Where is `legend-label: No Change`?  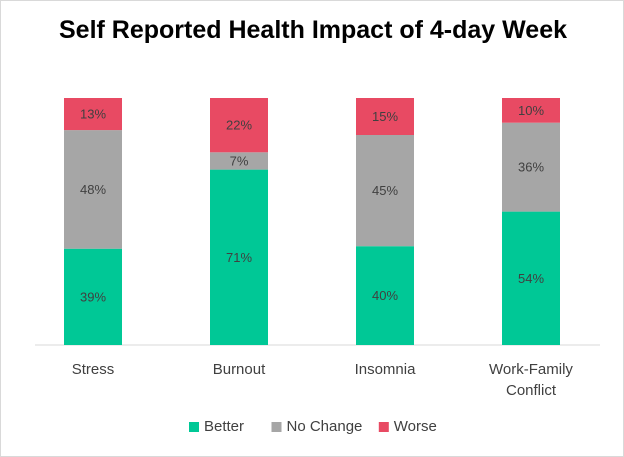 legend-label: No Change is located at coordinates (325, 426).